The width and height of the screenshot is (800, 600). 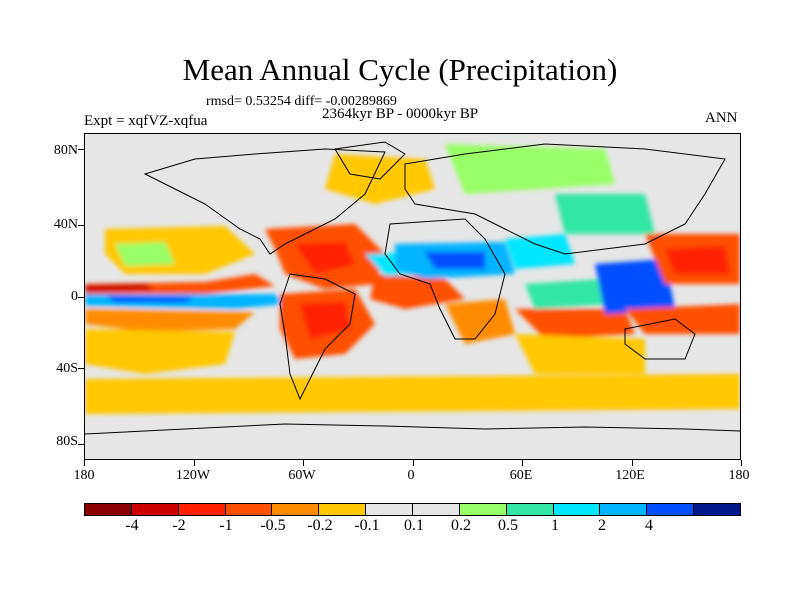 I want to click on anomaly-pacific-dry-core, so click(x=120, y=288).